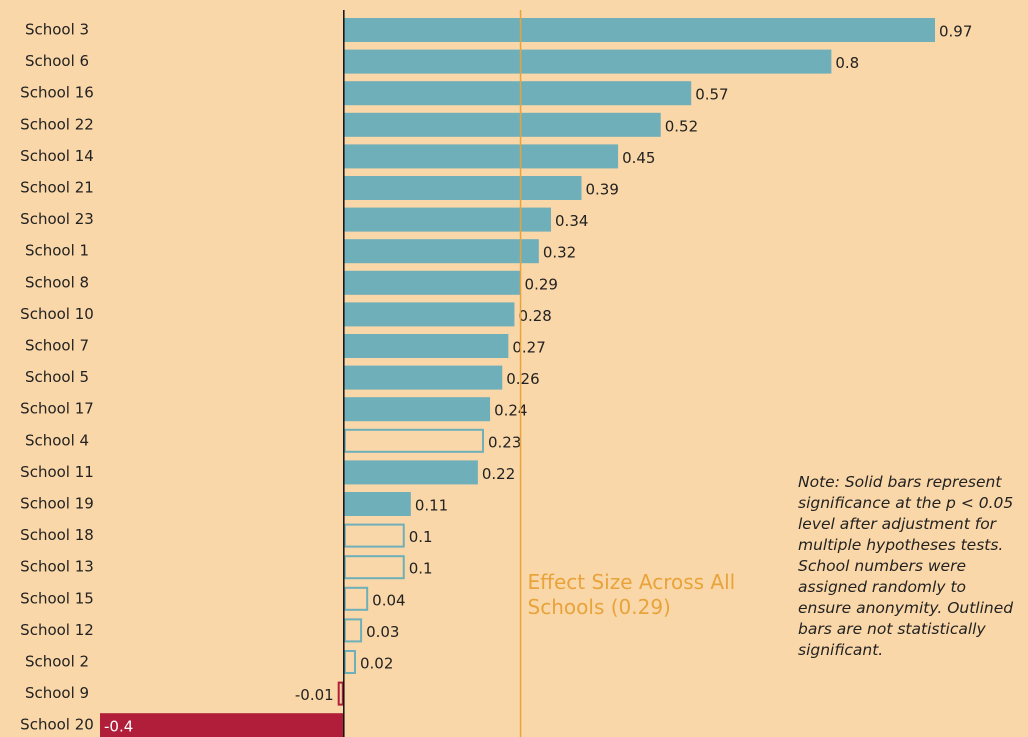 This screenshot has height=737, width=1028. I want to click on value-label: 0.24, so click(510, 411).